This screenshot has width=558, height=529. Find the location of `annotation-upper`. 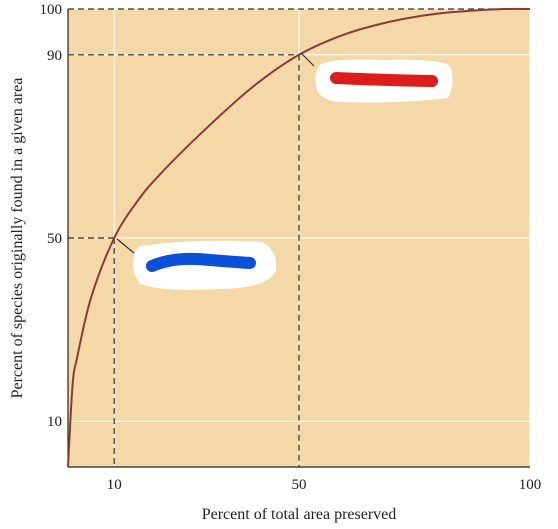

annotation-upper is located at coordinates (376, 77).